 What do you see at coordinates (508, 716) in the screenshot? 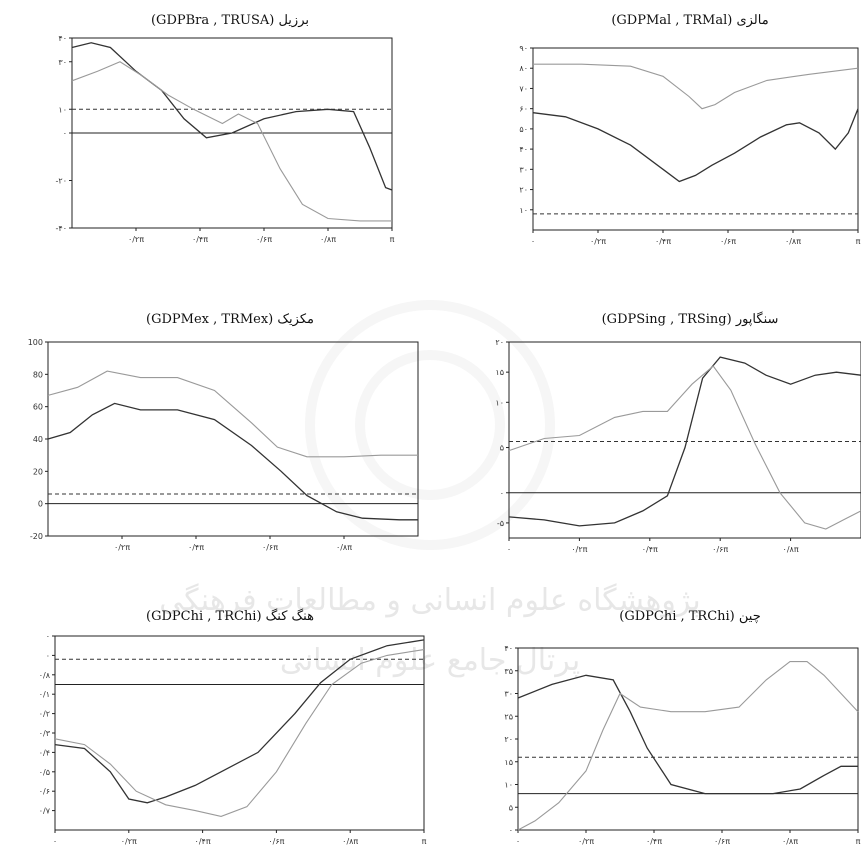
I see `y-tick-label: ۲۵` at bounding box center [508, 716].